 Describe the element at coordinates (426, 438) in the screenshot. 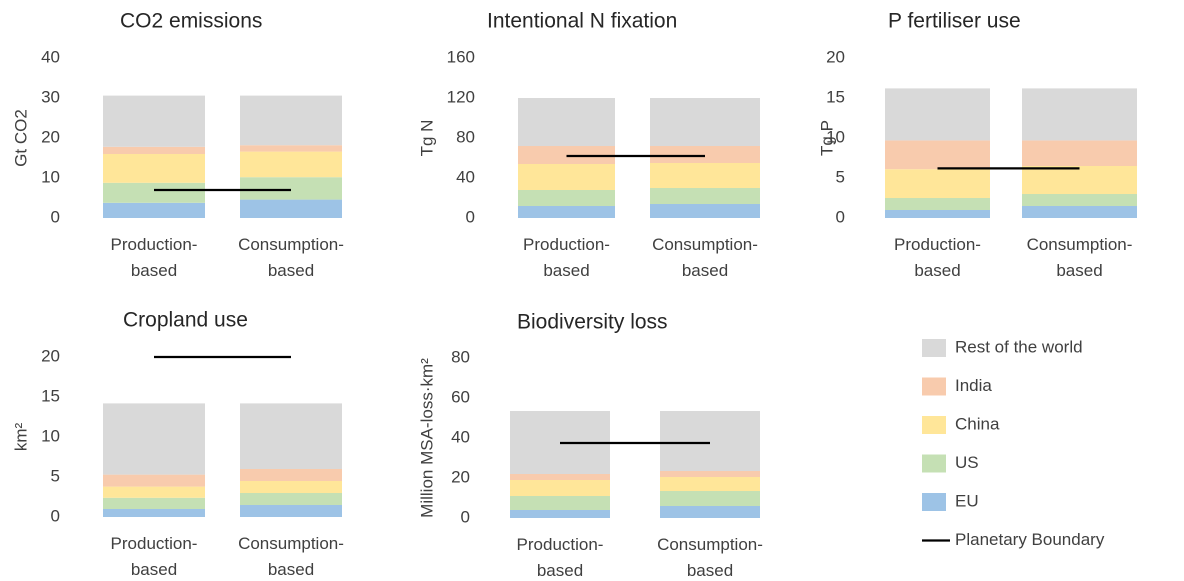

I see `y-axis-label: Million MSA-loss·km²` at that location.